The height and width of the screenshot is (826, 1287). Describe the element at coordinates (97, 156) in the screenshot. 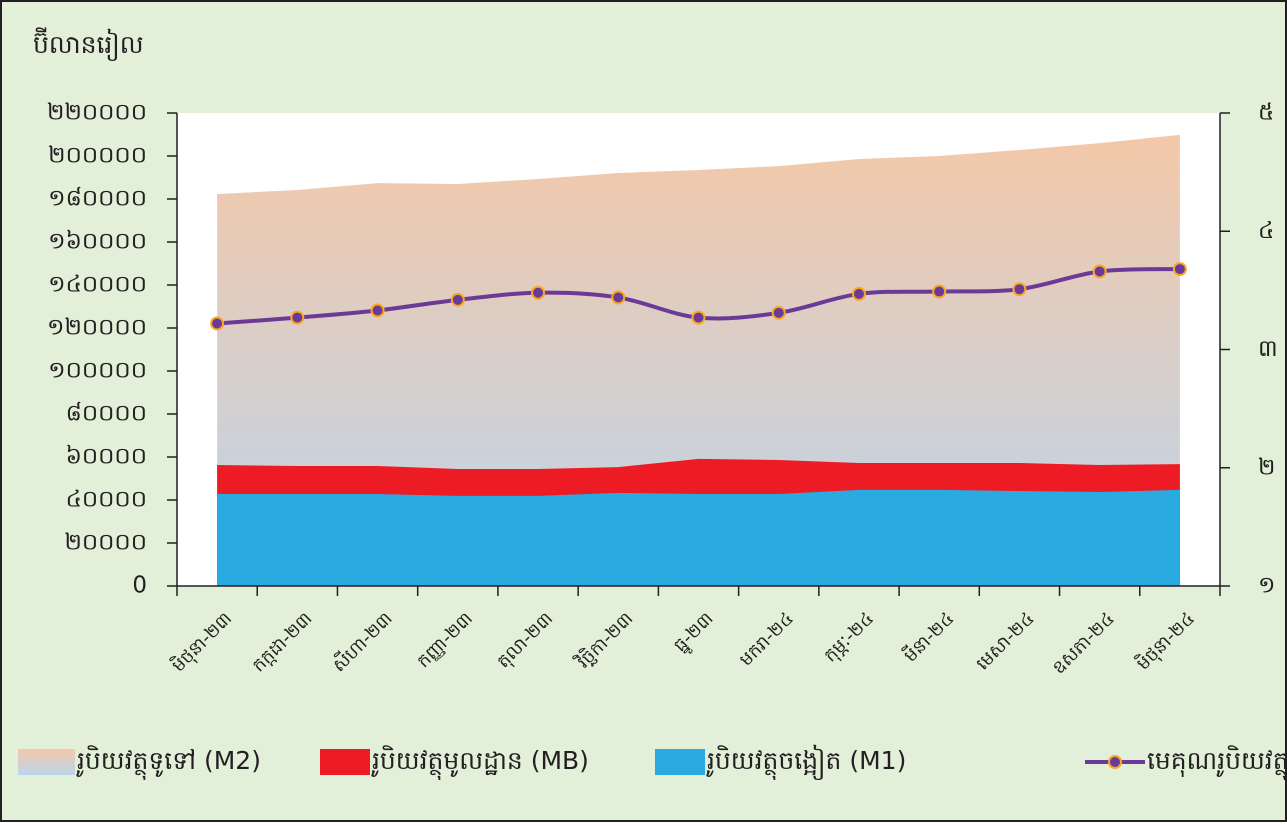

I see `y-tick-label: ២០០០០០` at that location.